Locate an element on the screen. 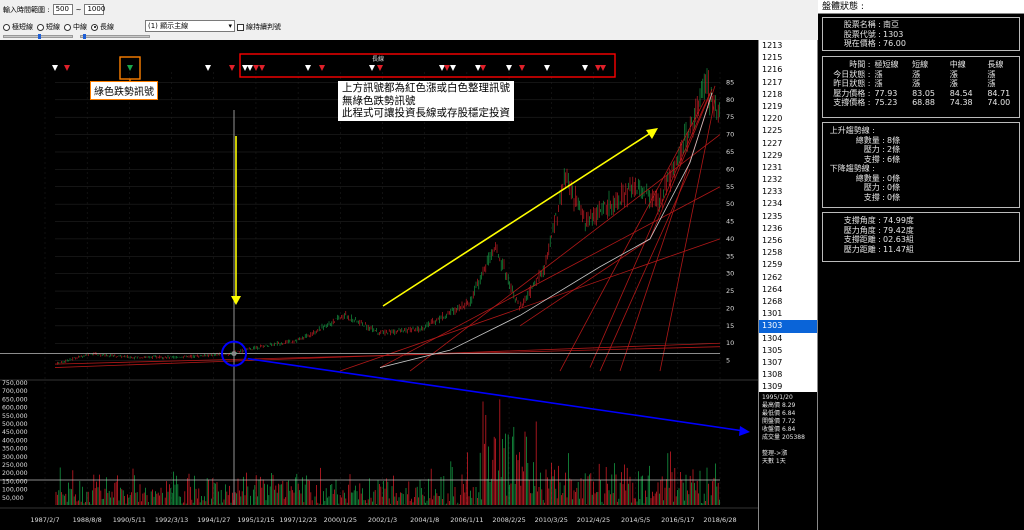 This screenshot has height=530, width=1024. date-tick-label: 1988/8/8 is located at coordinates (87, 520).